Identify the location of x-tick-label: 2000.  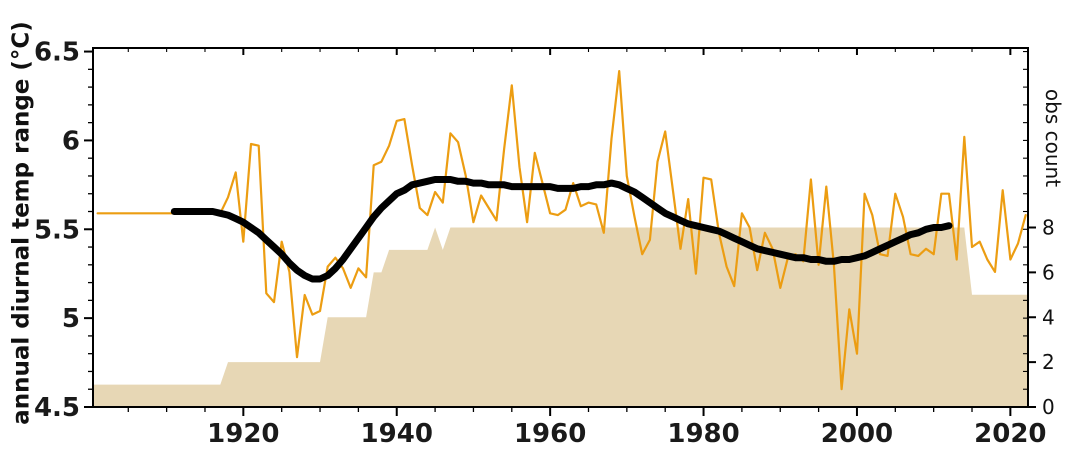
(857, 434).